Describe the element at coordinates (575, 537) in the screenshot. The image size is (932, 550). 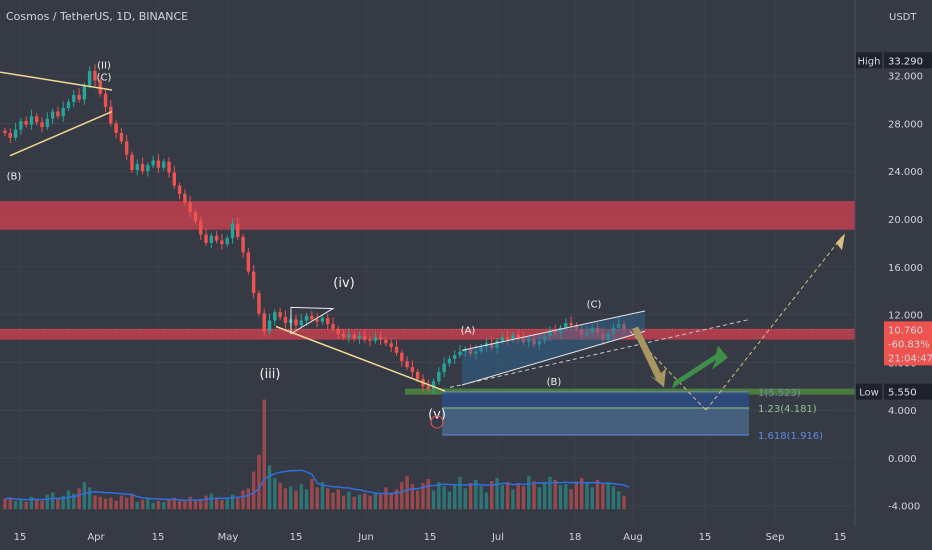
I see `x-tick-label: 18` at that location.